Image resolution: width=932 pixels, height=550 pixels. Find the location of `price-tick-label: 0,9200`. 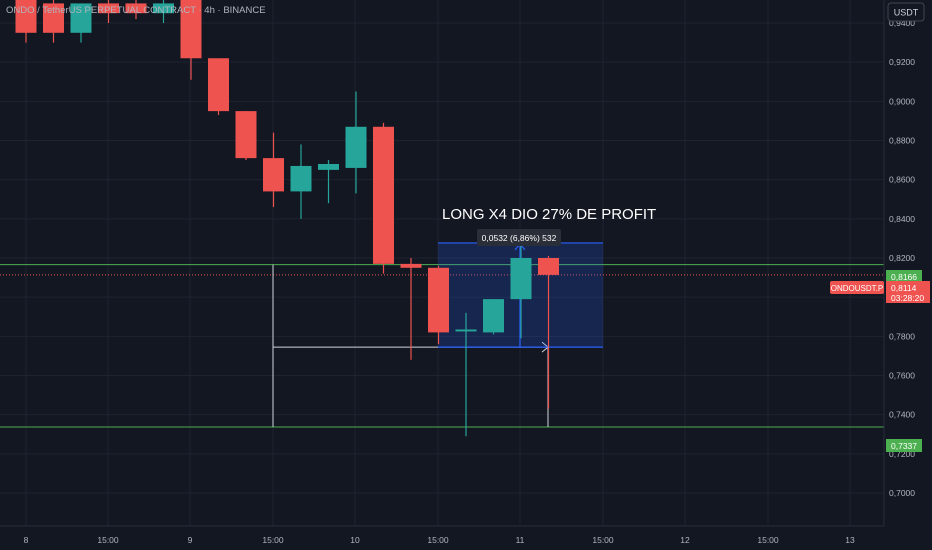

price-tick-label: 0,9200 is located at coordinates (902, 62).